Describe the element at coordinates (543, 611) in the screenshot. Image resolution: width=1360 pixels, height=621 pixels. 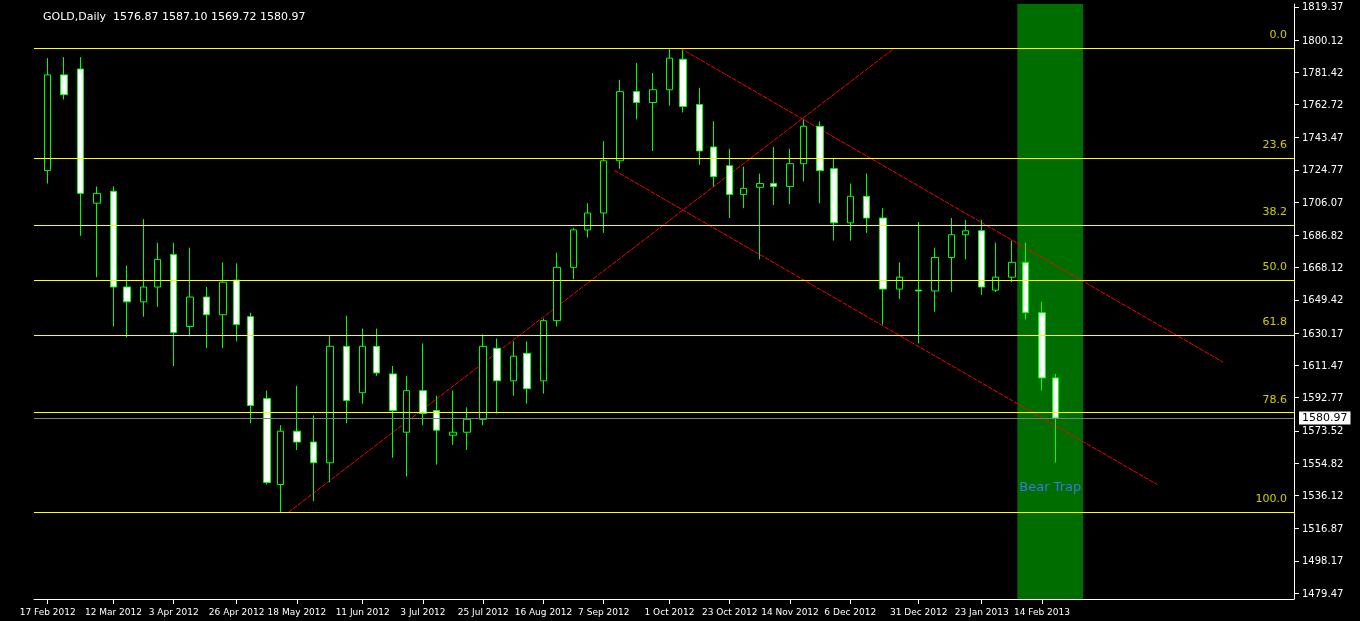
I see `x-tick-label: 16 Aug 2012` at that location.